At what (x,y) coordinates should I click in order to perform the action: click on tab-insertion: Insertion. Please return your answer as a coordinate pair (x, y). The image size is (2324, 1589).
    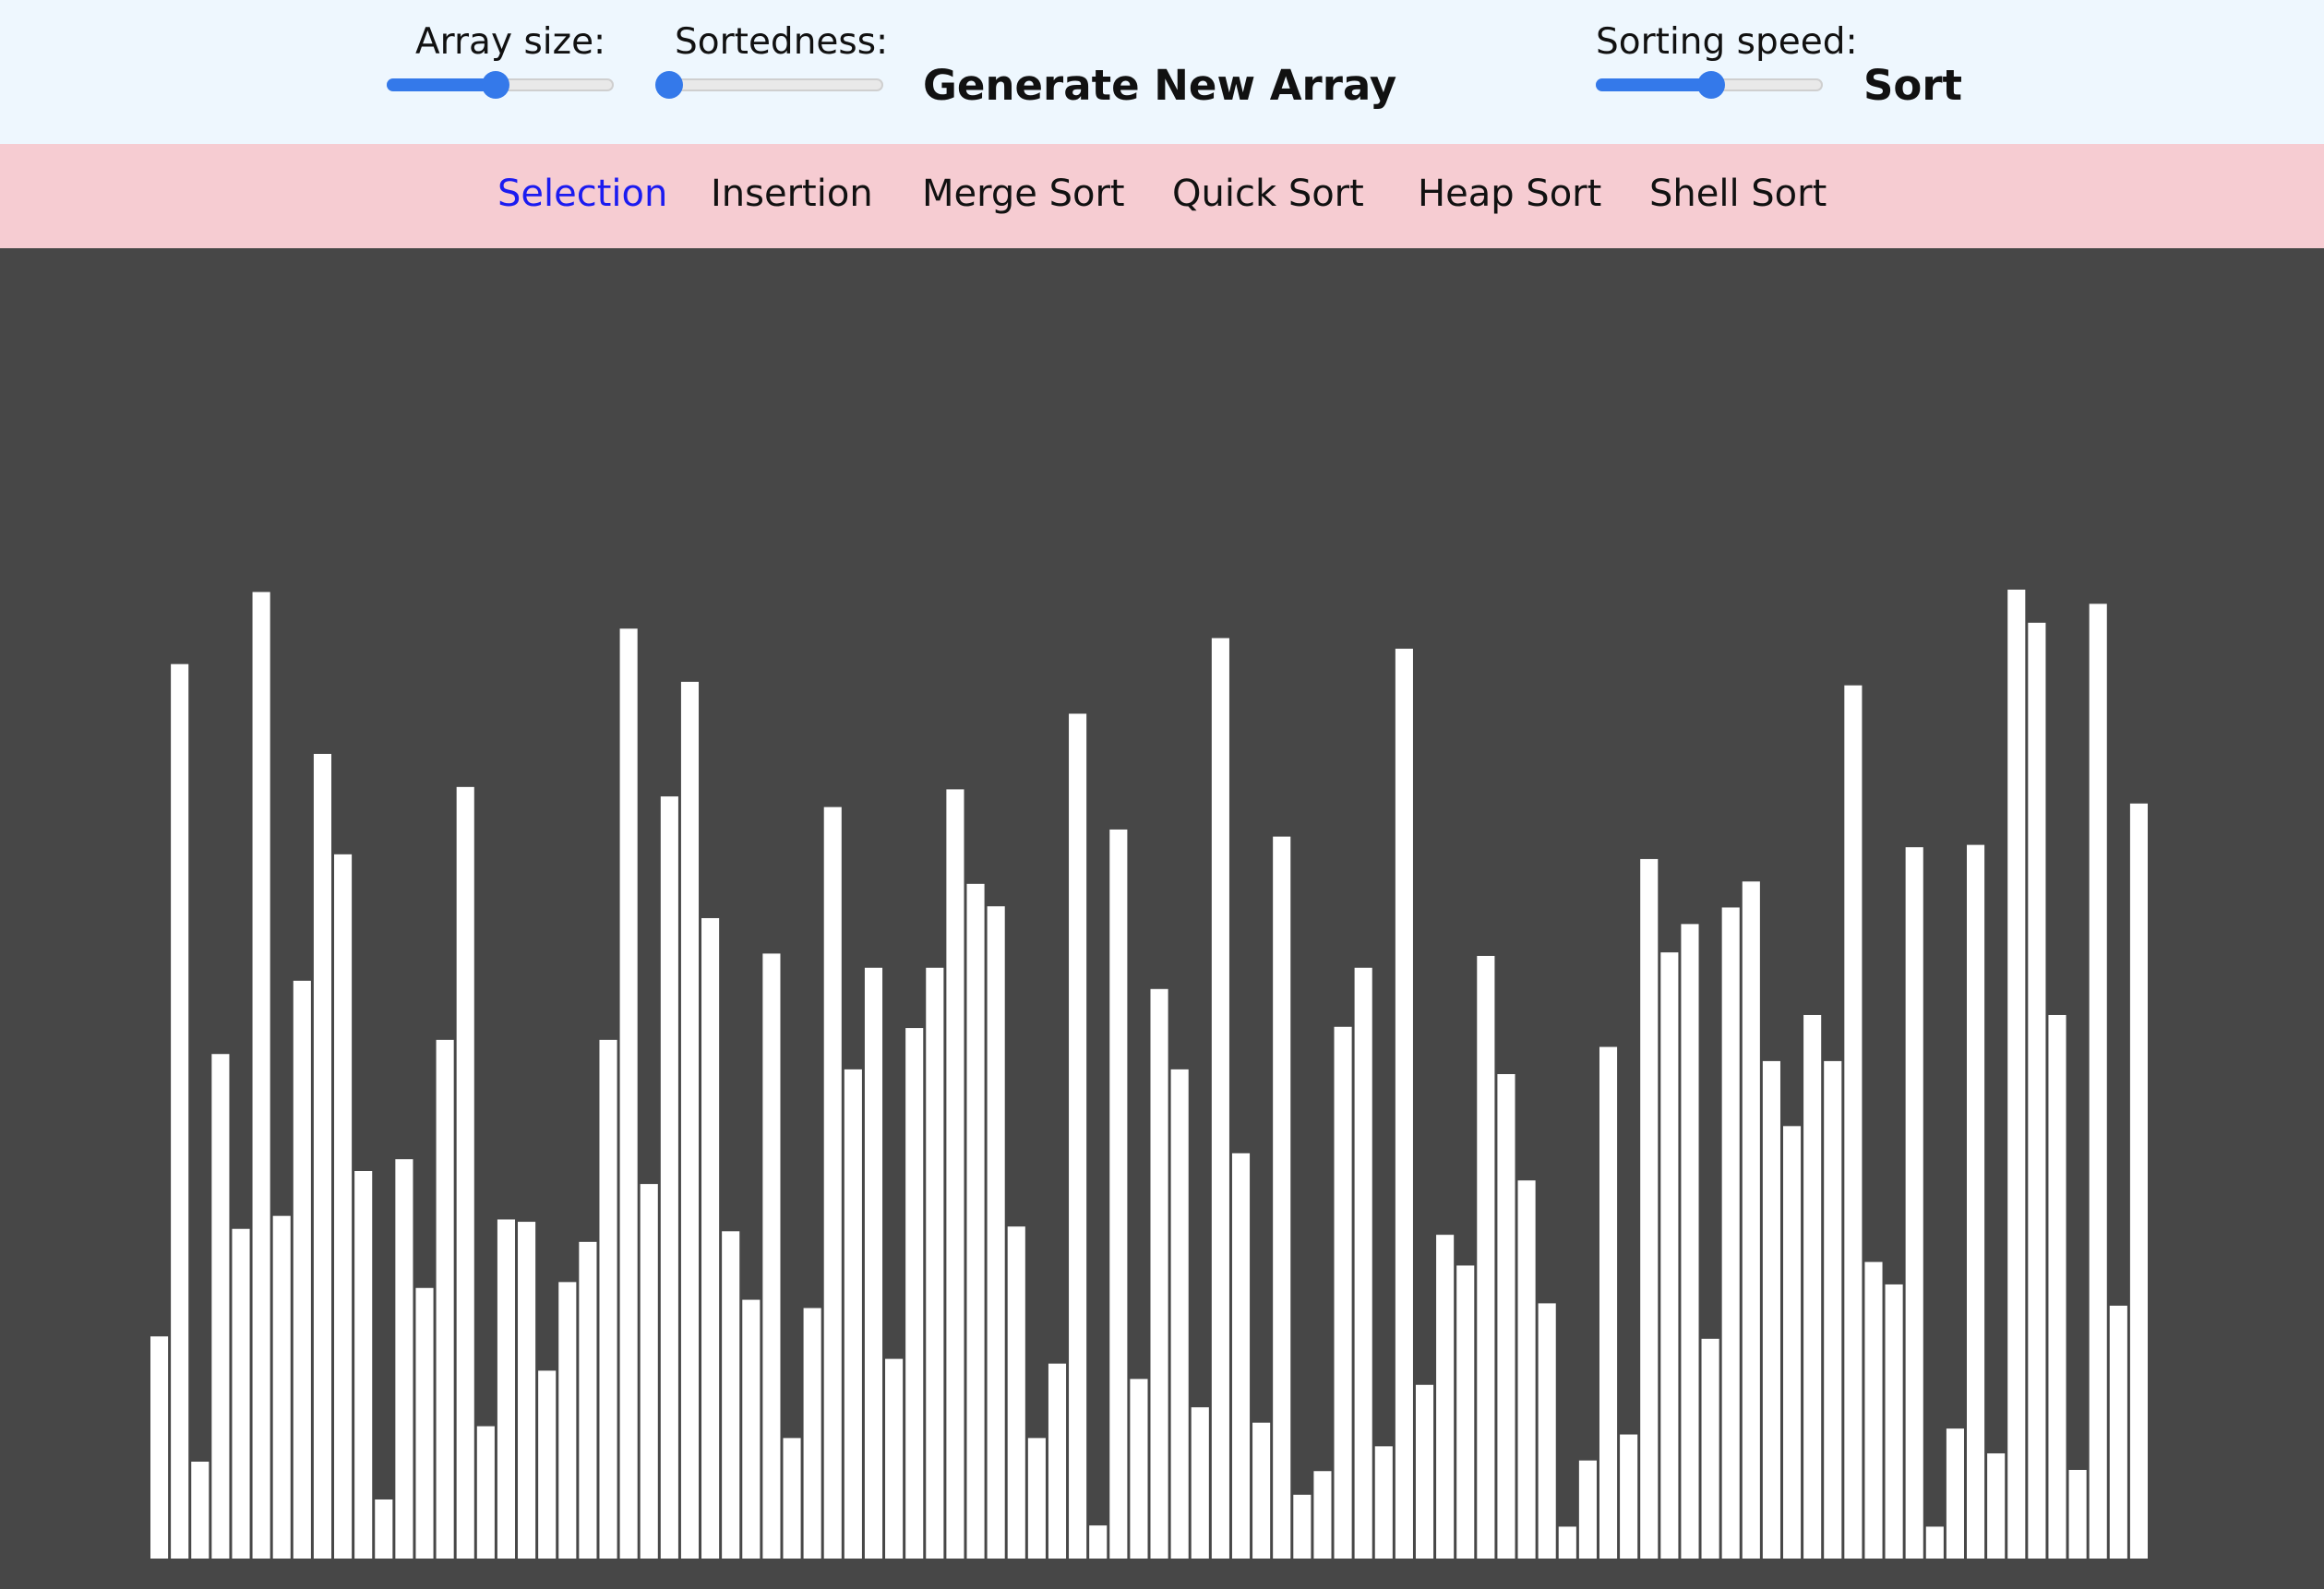
    Looking at the image, I should click on (792, 194).